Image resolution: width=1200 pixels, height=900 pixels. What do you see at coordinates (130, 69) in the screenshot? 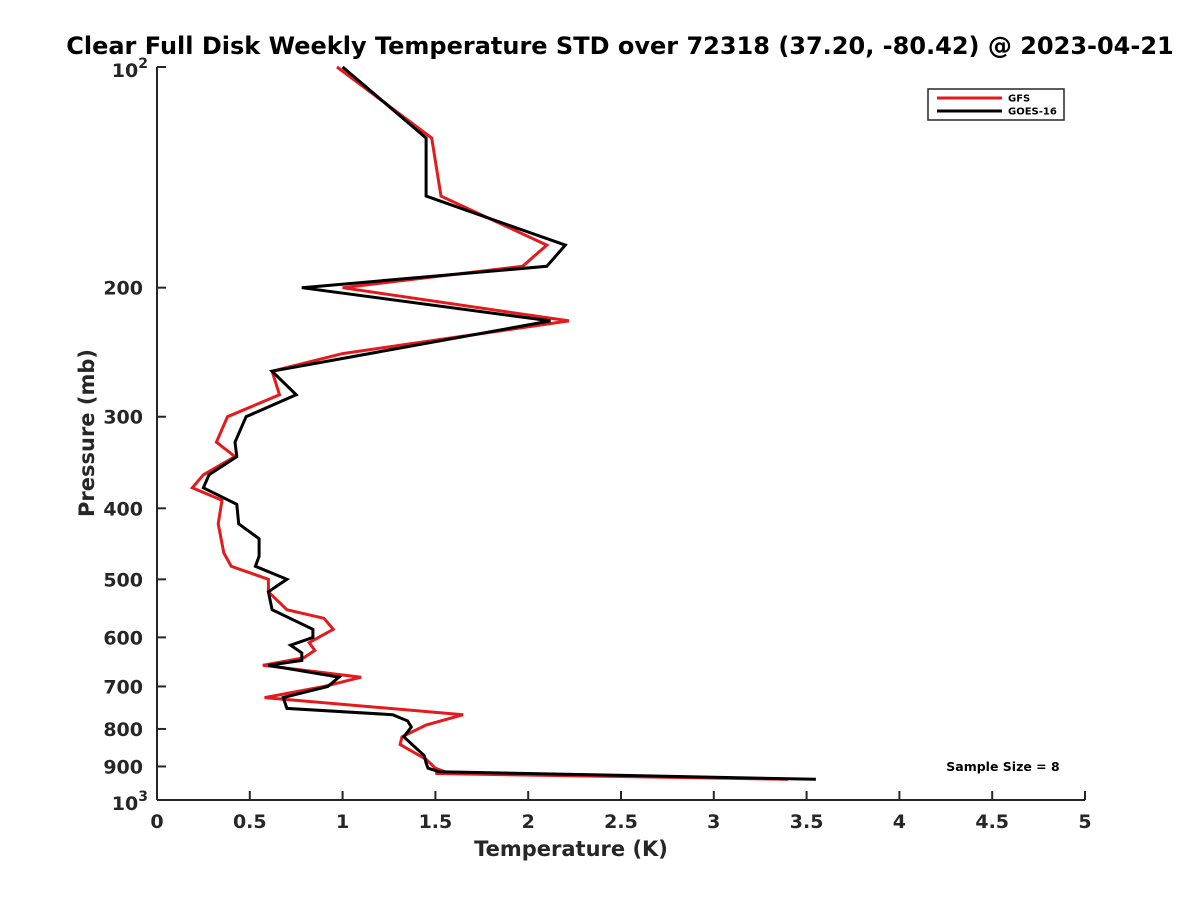
I see `y-tick-label: 10²` at bounding box center [130, 69].